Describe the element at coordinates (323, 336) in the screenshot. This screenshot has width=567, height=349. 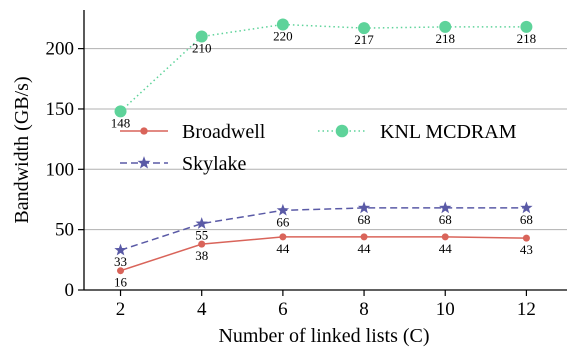
I see `x-axis-label: Number of linked lists (C)` at that location.